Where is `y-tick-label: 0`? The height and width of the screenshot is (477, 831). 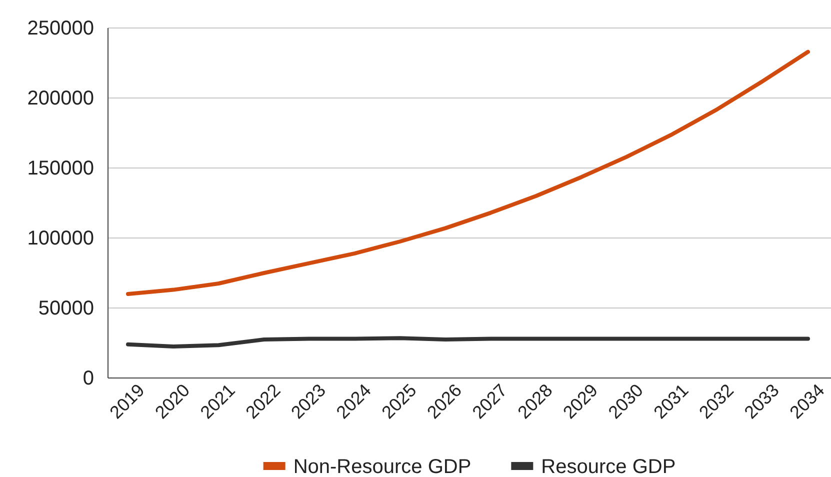 y-tick-label: 0 is located at coordinates (88, 378).